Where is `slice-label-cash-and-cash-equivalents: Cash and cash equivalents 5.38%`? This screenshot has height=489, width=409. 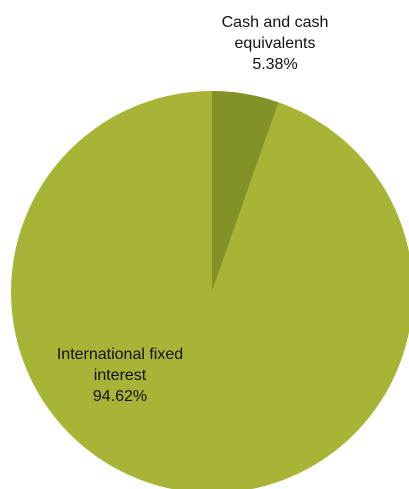
slice-label-cash-and-cash-equivalents: Cash and cash equivalents 5.38% is located at coordinates (275, 43).